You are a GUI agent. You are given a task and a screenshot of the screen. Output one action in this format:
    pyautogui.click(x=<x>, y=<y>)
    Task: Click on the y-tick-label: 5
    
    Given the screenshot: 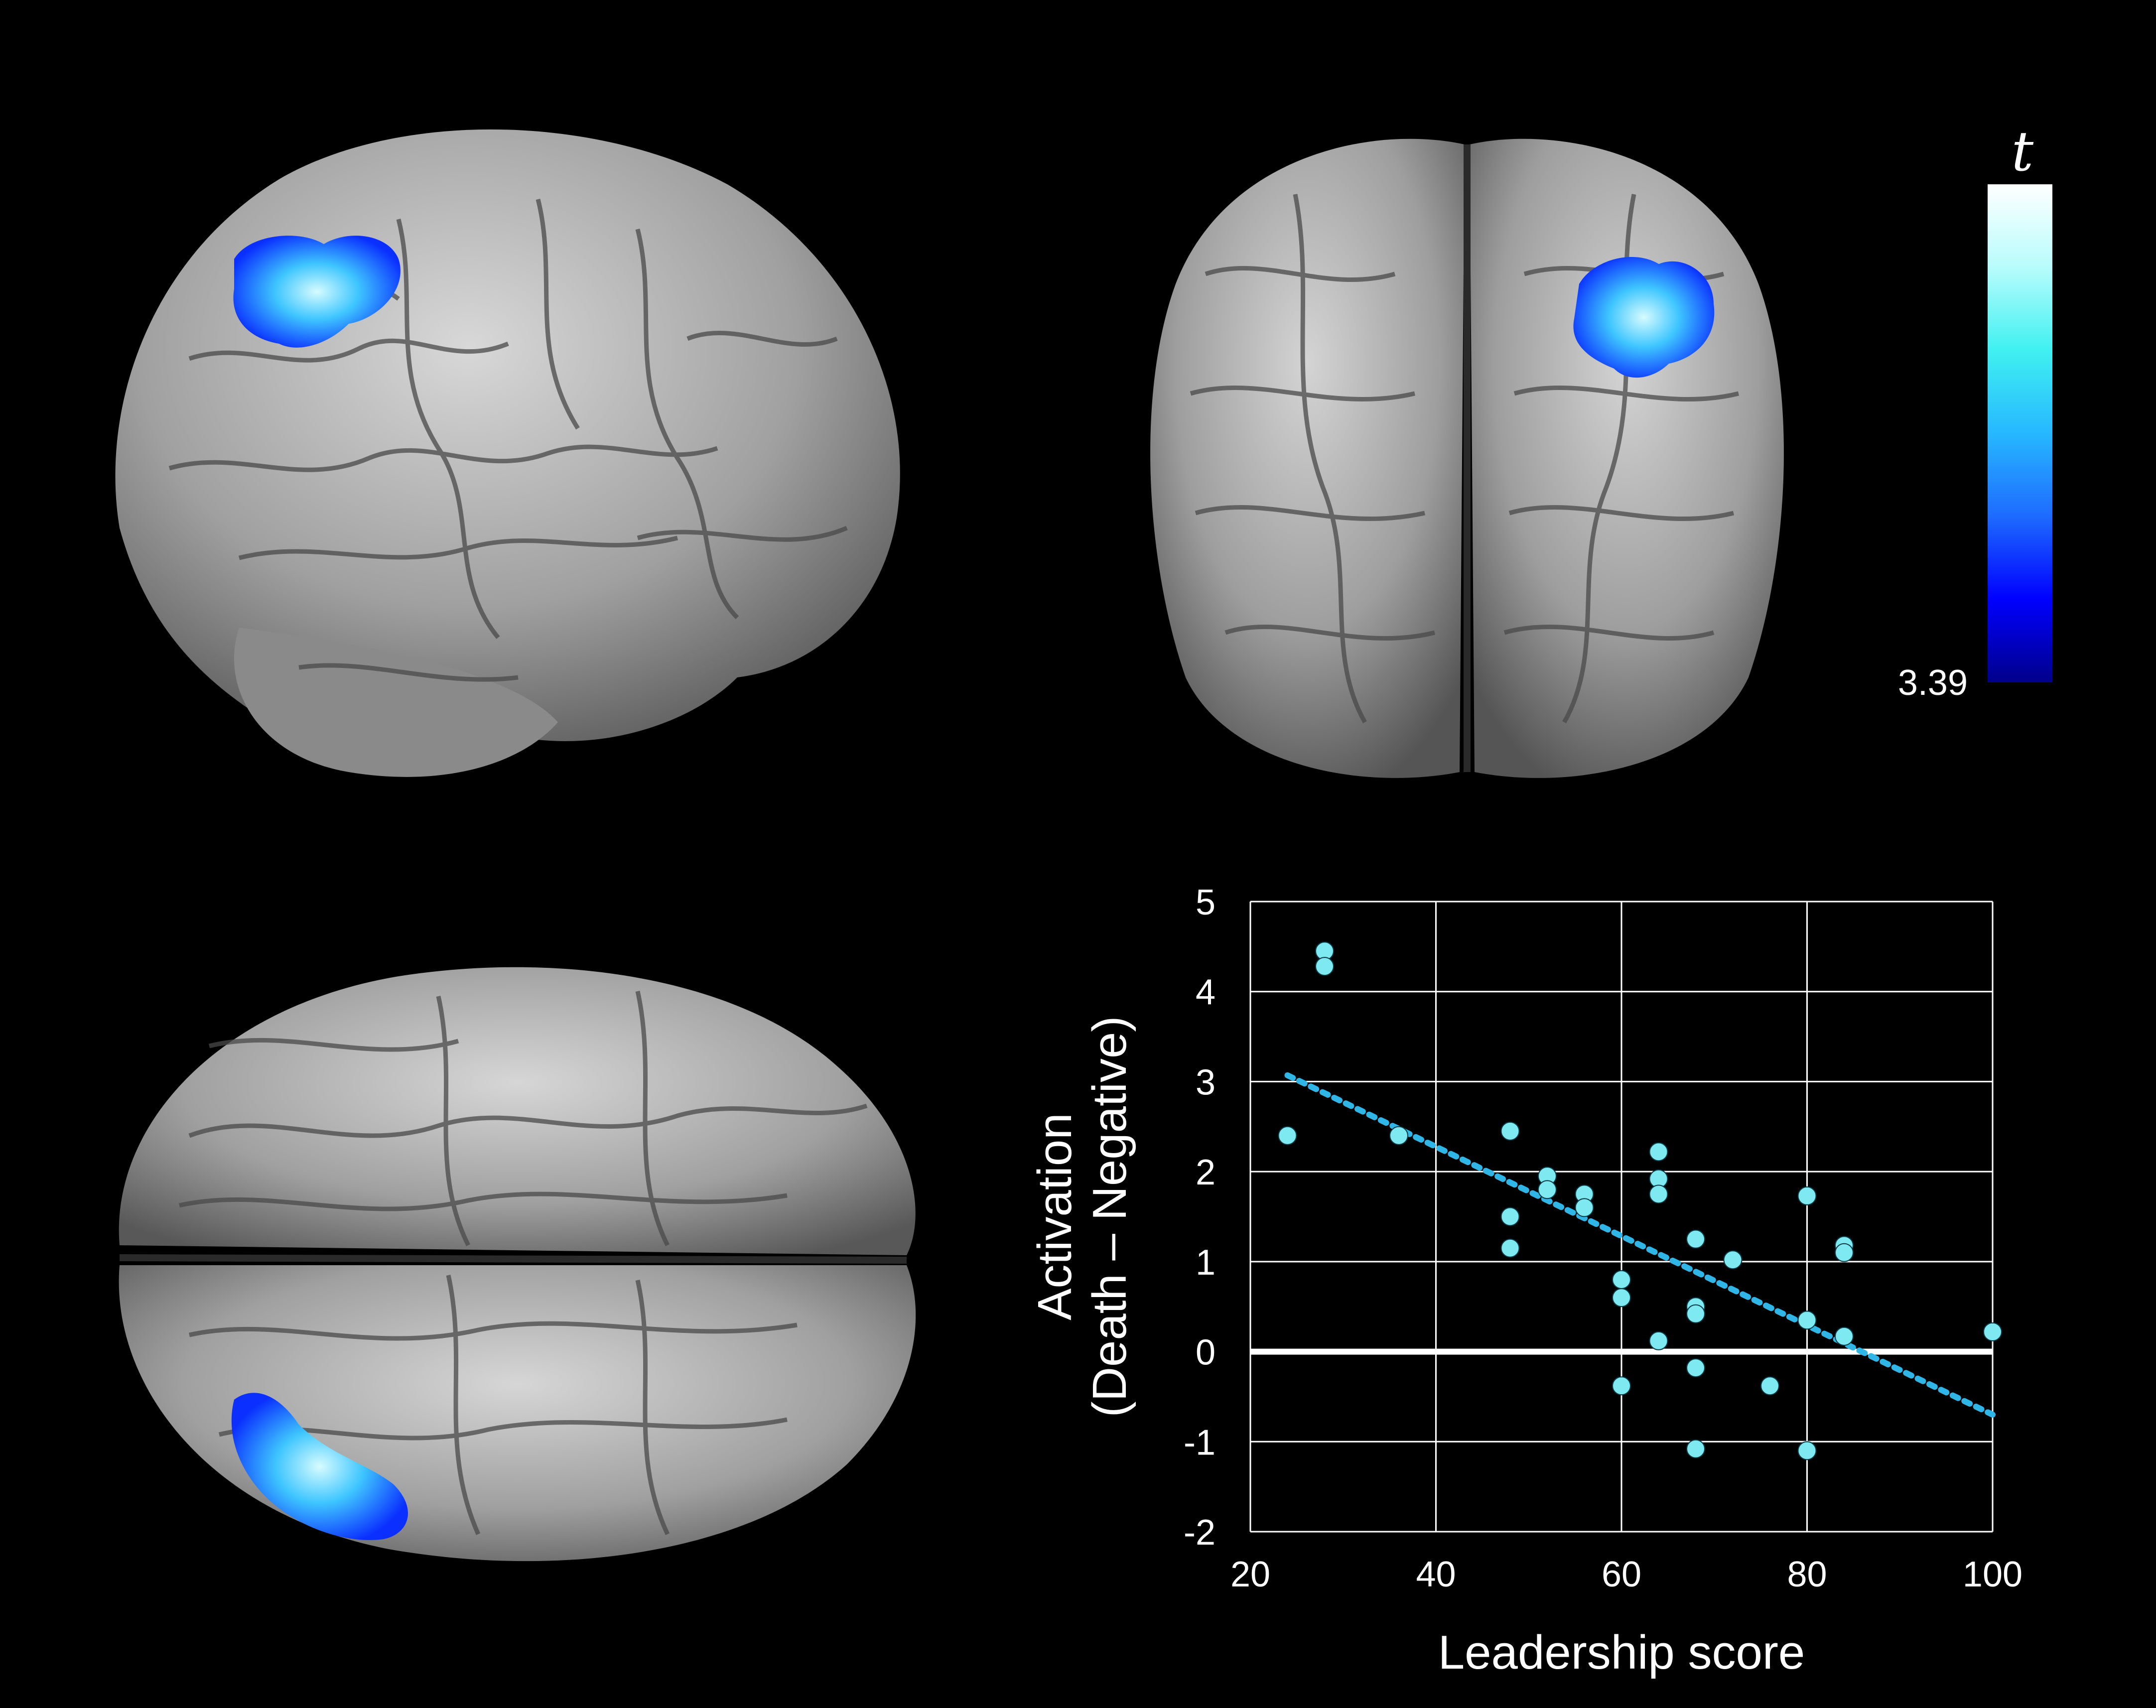 What is the action you would take?
    pyautogui.click(x=1205, y=902)
    